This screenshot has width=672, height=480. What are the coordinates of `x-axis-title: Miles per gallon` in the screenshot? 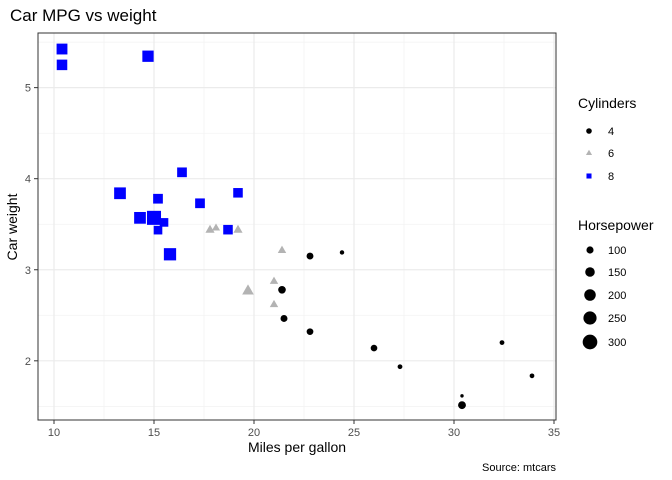 It's located at (297, 447).